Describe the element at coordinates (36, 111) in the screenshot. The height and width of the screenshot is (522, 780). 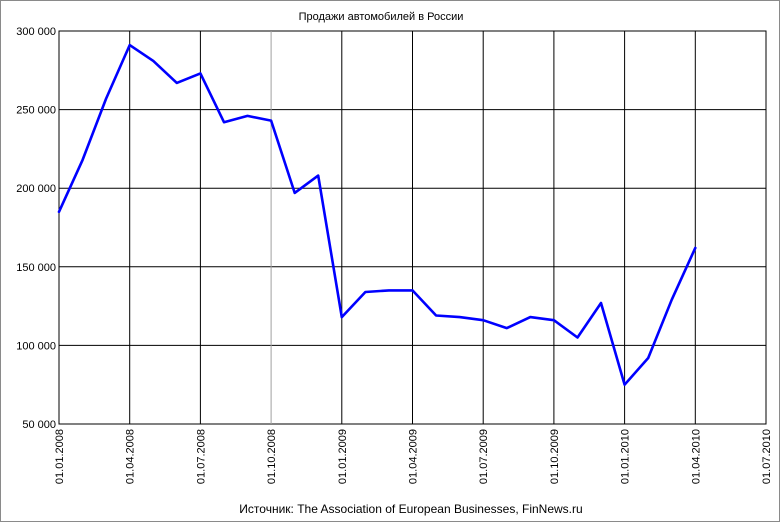
I see `y-tick-label: 250 000` at that location.